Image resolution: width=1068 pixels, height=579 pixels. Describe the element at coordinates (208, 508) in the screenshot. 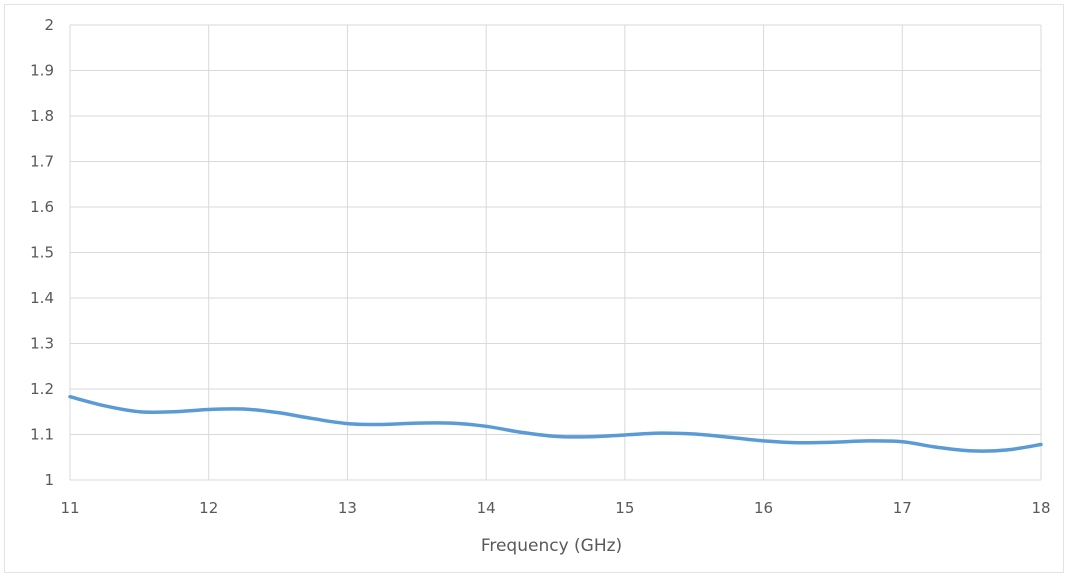

I see `x-tick-label: 12` at that location.